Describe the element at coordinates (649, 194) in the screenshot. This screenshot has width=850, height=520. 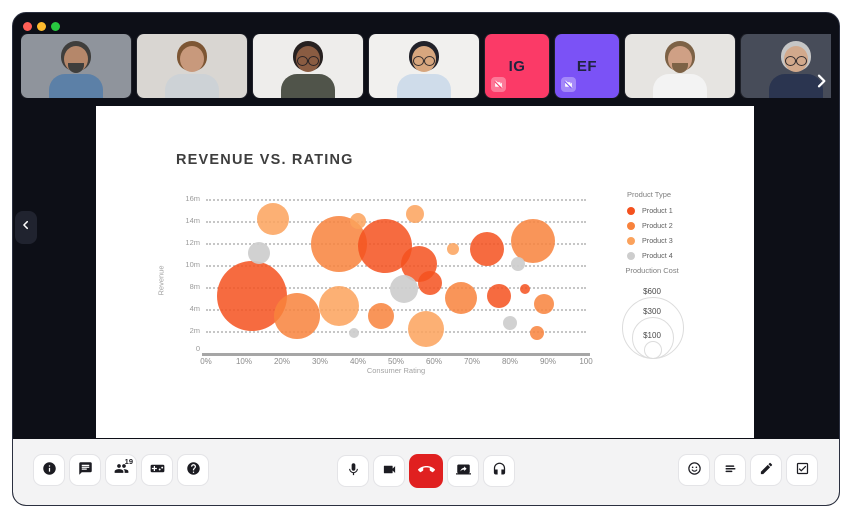
I see `legend-title: Product Type` at that location.